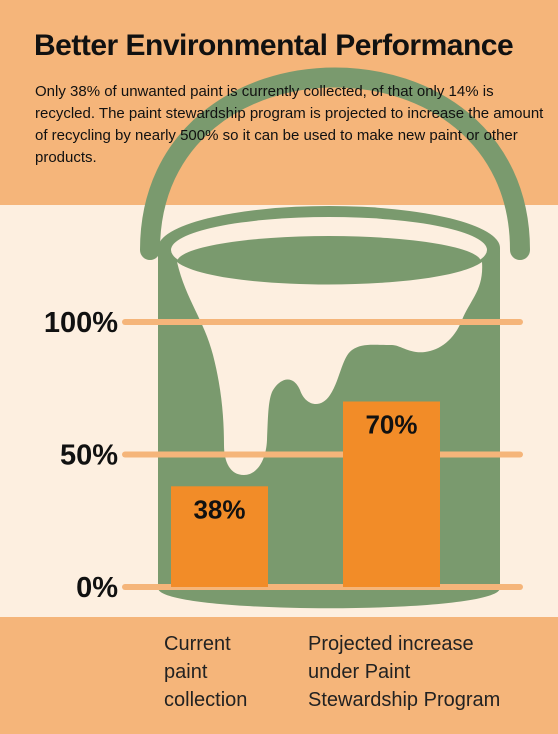  I want to click on bar-value-label: 38%, so click(219, 509).